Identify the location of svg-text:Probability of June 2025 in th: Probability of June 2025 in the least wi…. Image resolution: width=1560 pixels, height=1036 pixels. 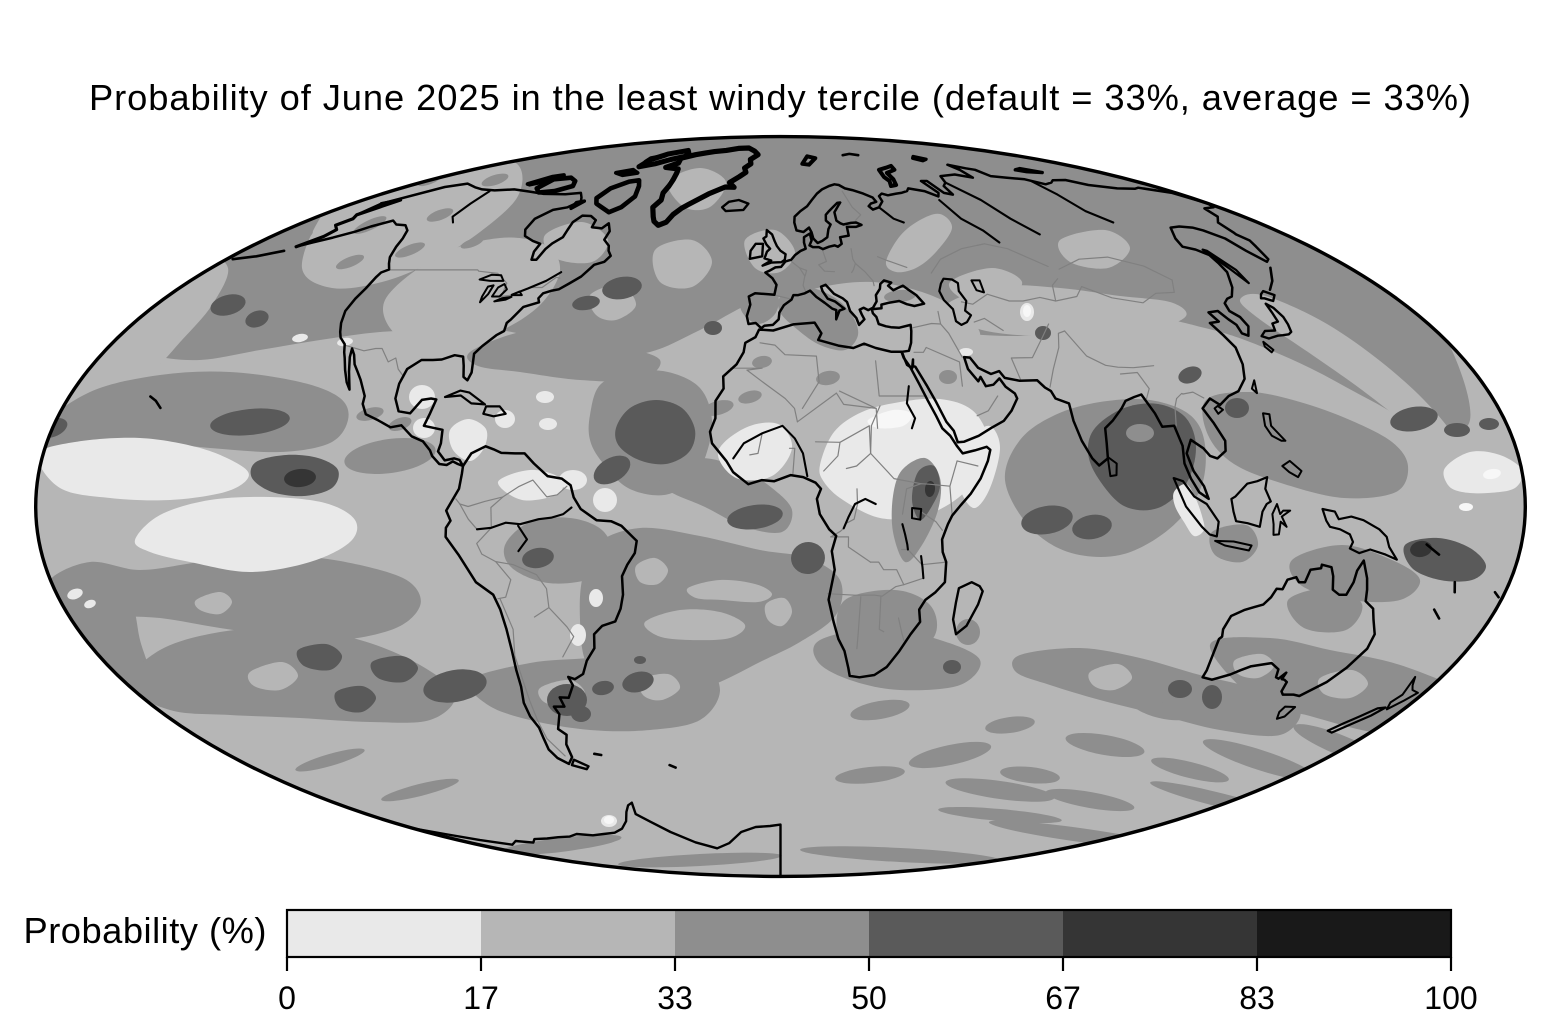
(780, 97).